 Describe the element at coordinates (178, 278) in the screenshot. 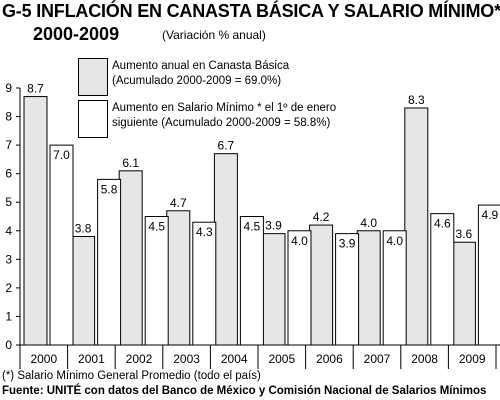

I see `bar-canasta-2003` at that location.